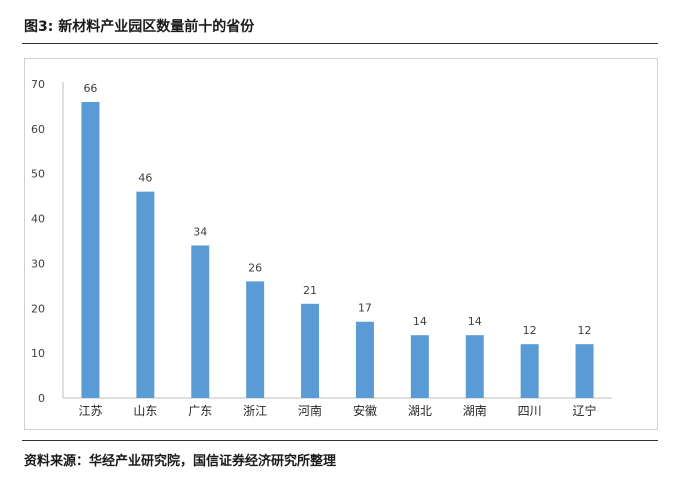  What do you see at coordinates (200, 411) in the screenshot?
I see `x-tick-label: 广东` at bounding box center [200, 411].